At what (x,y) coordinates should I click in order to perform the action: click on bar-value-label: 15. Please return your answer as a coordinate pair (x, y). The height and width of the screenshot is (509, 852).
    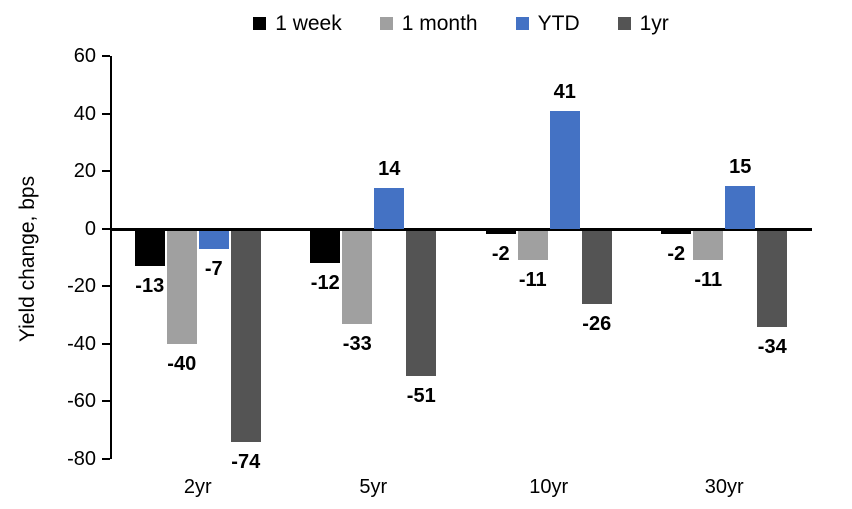
    Looking at the image, I should click on (740, 166).